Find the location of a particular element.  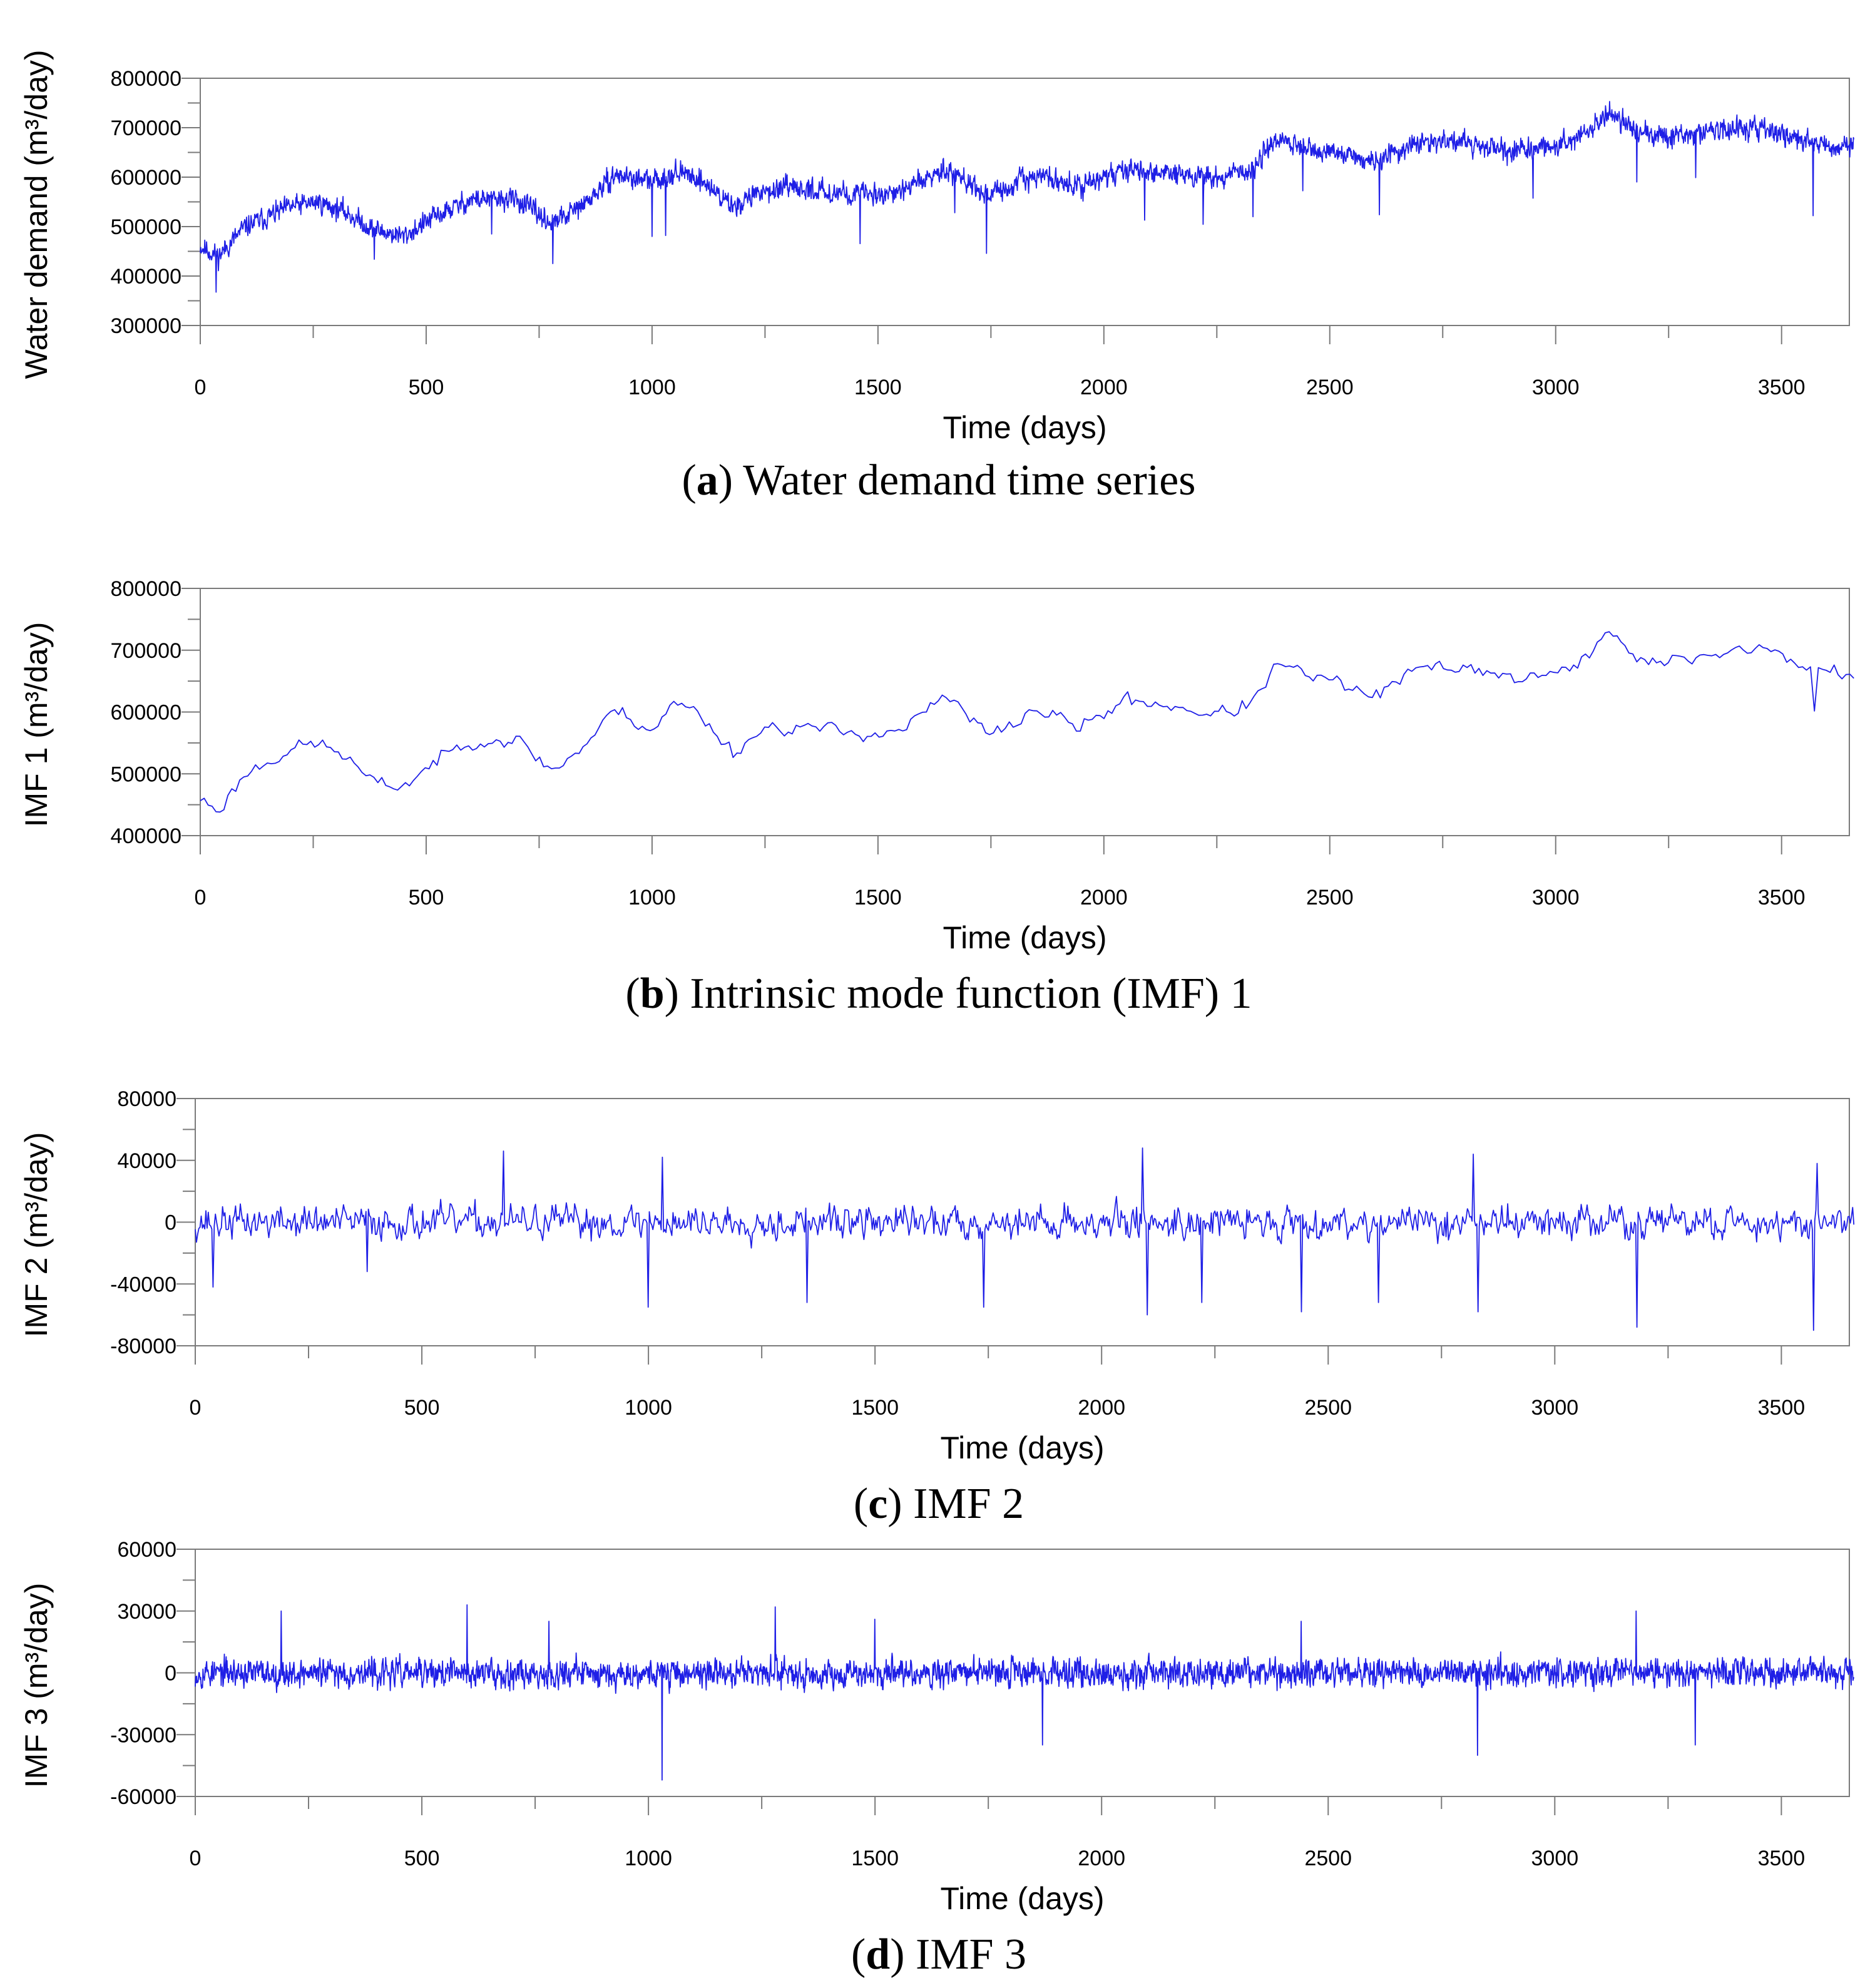

series-line-c is located at coordinates (1025, 1239).